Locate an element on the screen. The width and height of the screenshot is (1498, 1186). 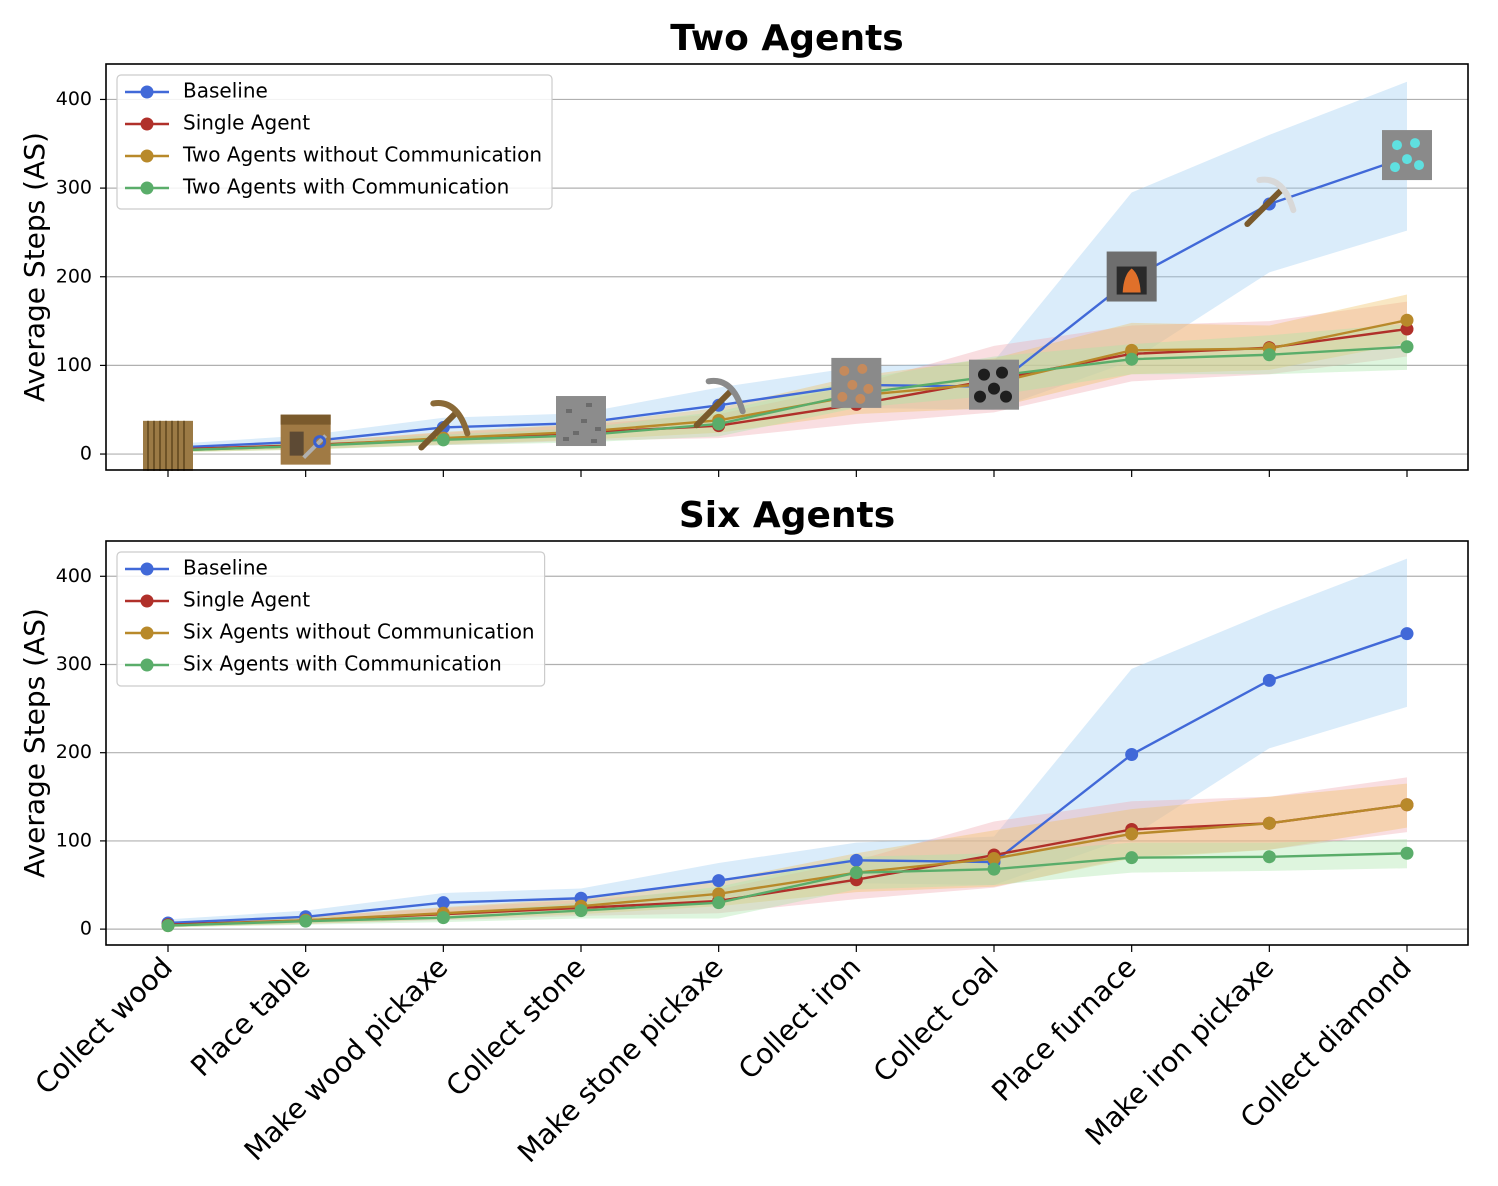
x-tick-label: Collect iron is located at coordinates (799, 1018).